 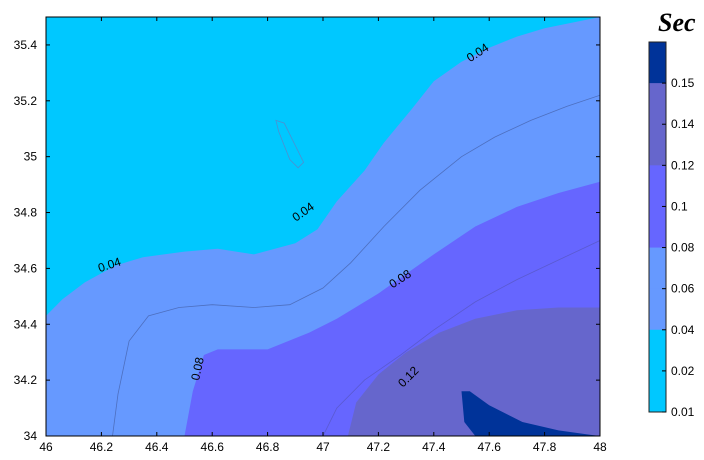 I want to click on y-tick-label: 34.6, so click(x=26, y=268).